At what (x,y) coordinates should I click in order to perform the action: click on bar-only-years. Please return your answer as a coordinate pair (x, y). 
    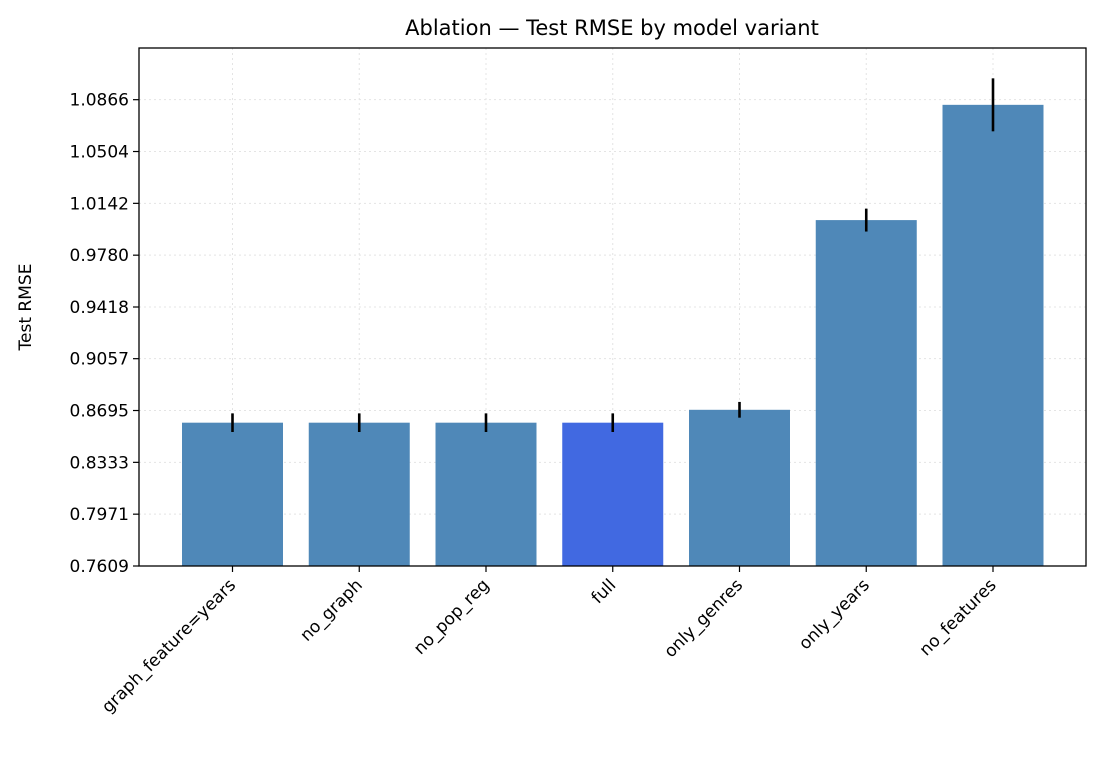
    Looking at the image, I should click on (866, 393).